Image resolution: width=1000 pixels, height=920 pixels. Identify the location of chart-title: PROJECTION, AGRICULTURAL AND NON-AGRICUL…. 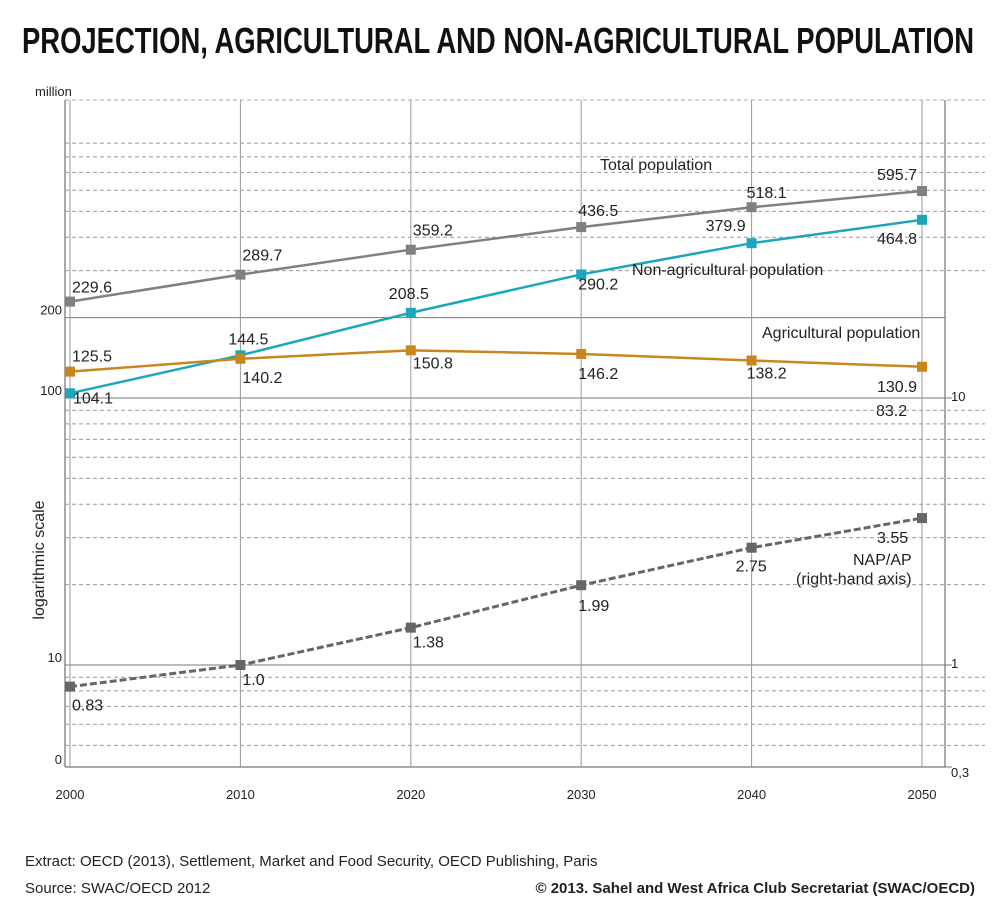
(498, 40).